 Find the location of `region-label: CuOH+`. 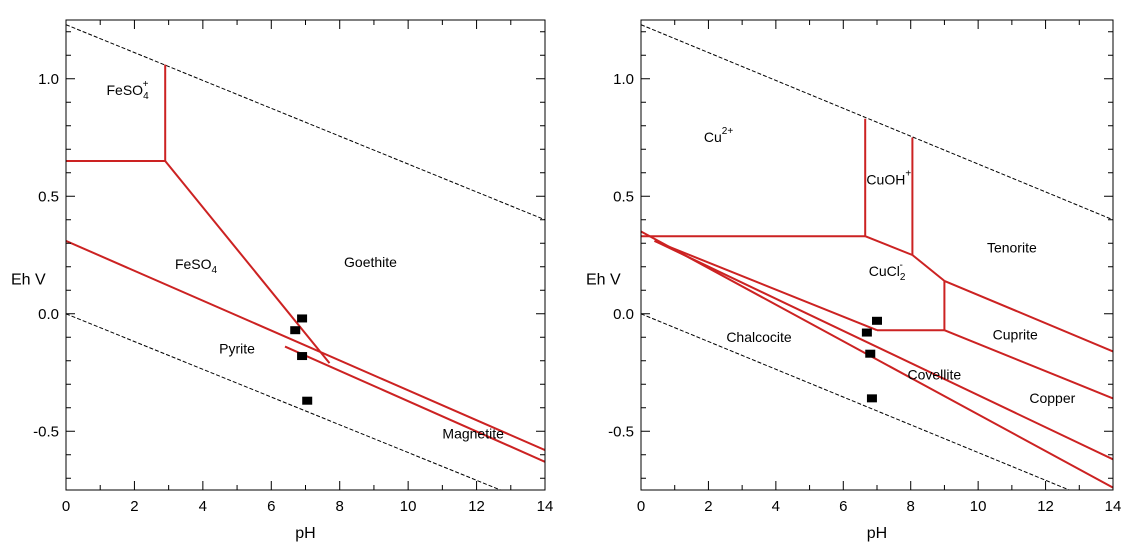

region-label: CuOH+ is located at coordinates (888, 178).